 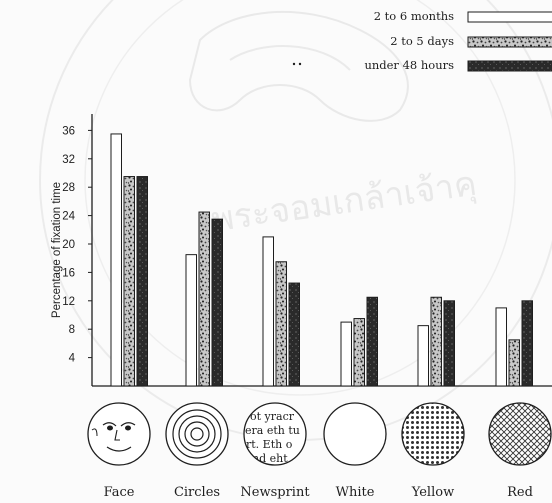 What do you see at coordinates (72, 330) in the screenshot?
I see `y-tick-label: 8` at bounding box center [72, 330].